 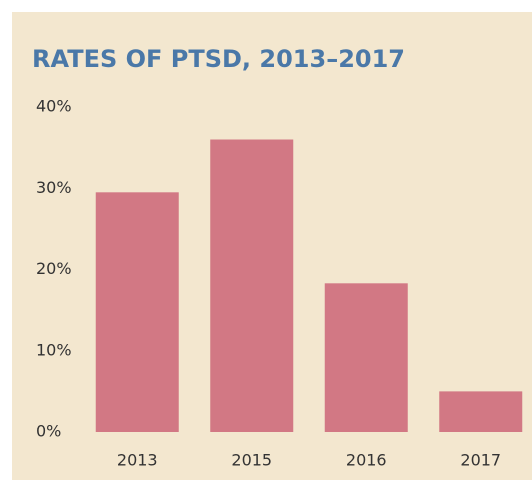 What do you see at coordinates (251, 460) in the screenshot?
I see `x-tick-label: 2015` at bounding box center [251, 460].